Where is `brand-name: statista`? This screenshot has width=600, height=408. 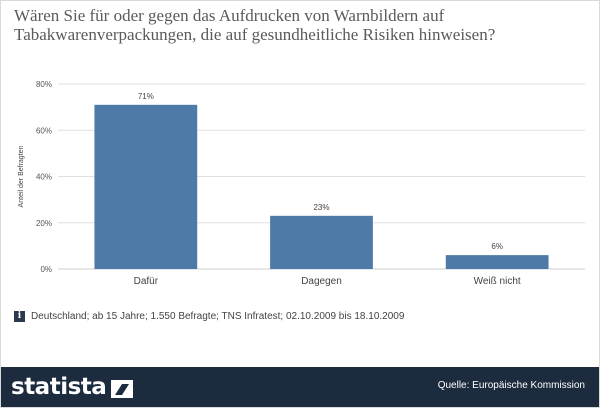
brand-name: statista is located at coordinates (59, 387).